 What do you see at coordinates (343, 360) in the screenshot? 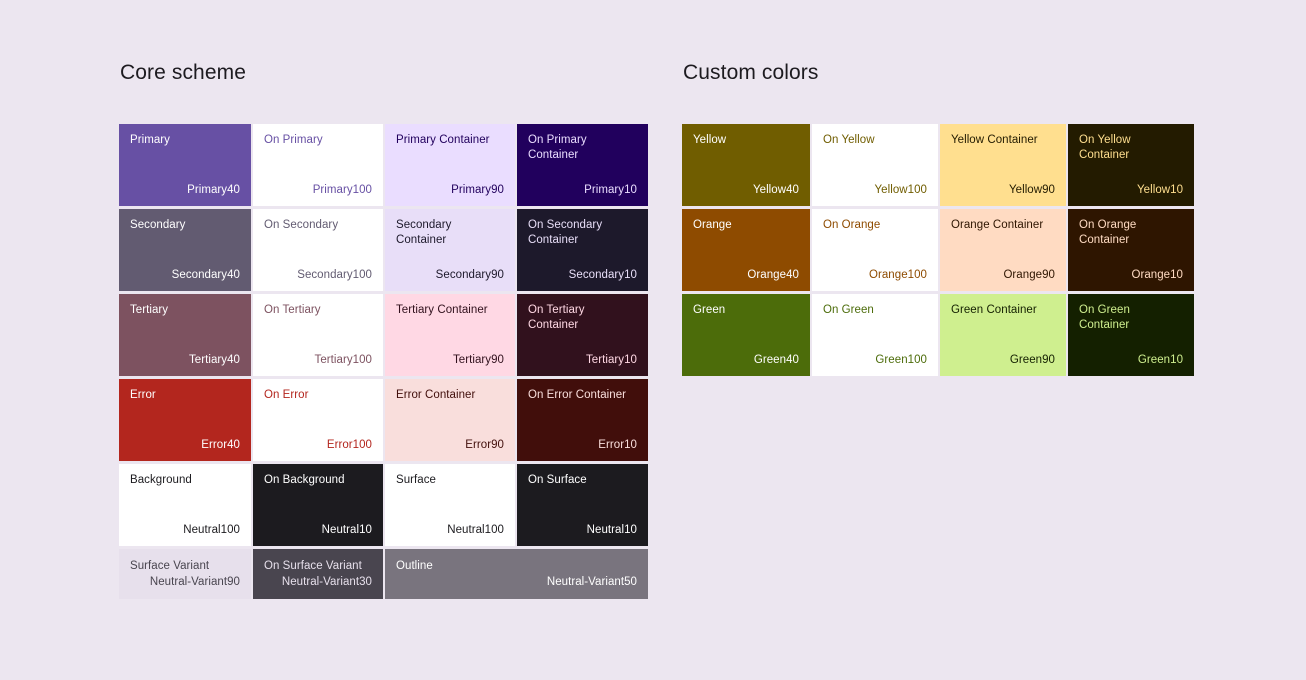
I see `swatch-token-label: Tertiary100` at bounding box center [343, 360].